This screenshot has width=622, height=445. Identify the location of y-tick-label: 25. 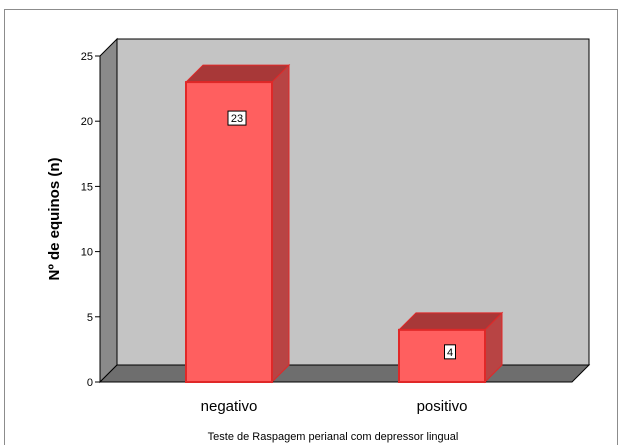
(87, 57).